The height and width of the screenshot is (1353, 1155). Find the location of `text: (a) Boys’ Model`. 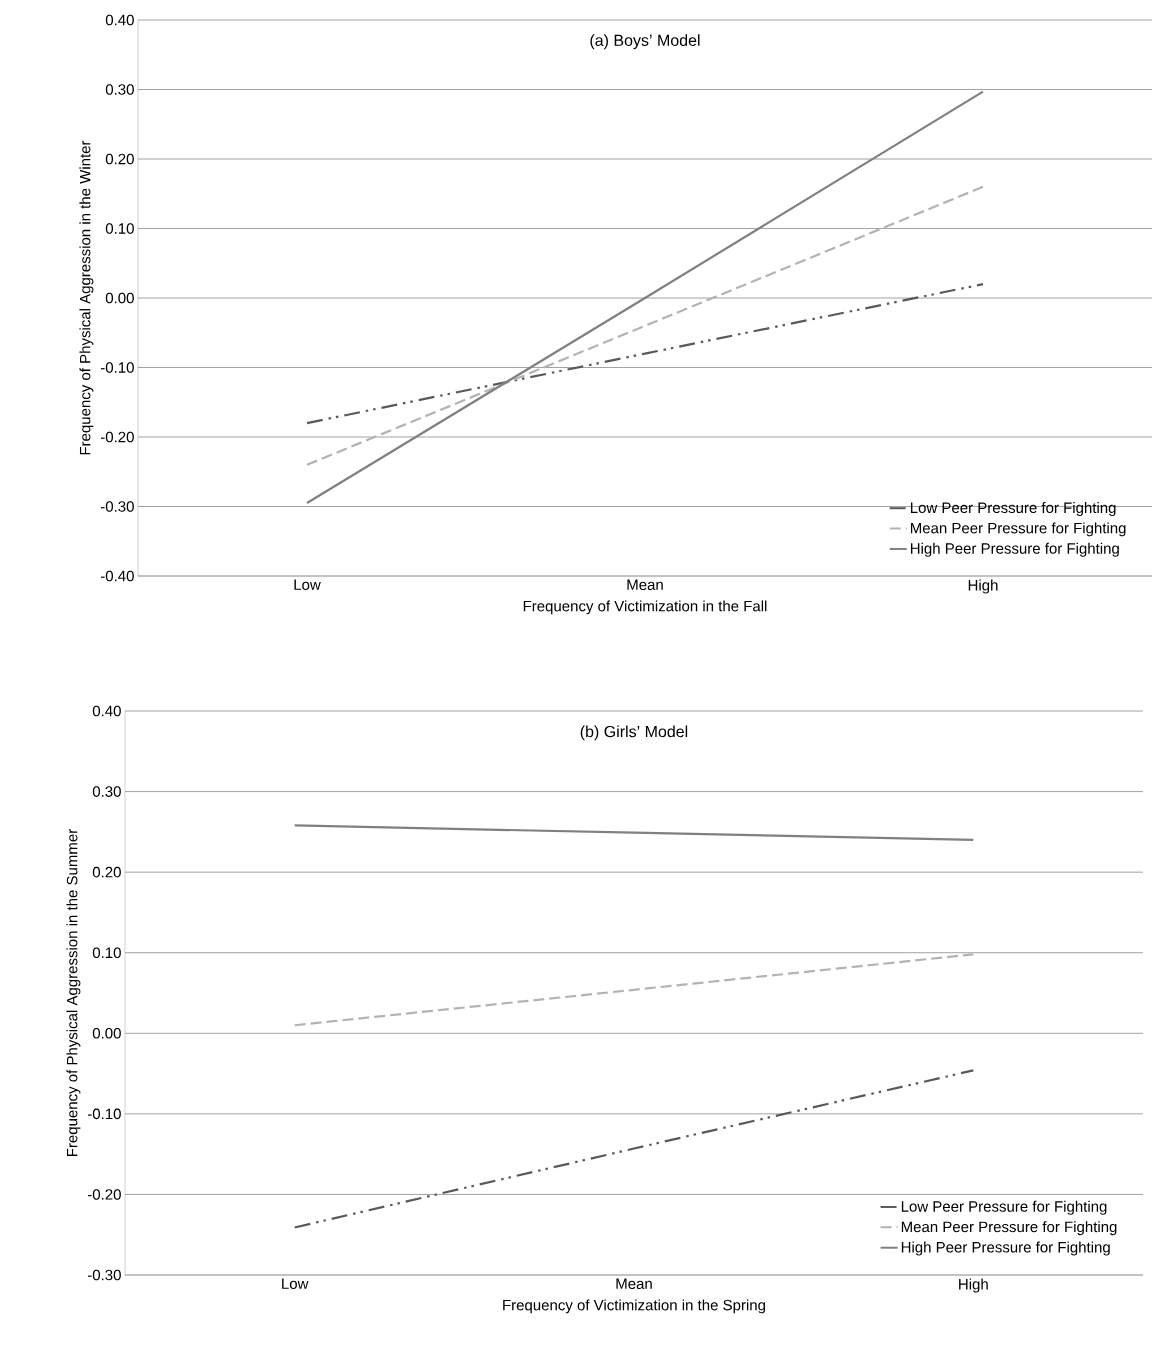

text: (a) Boys’ Model is located at coordinates (645, 42).